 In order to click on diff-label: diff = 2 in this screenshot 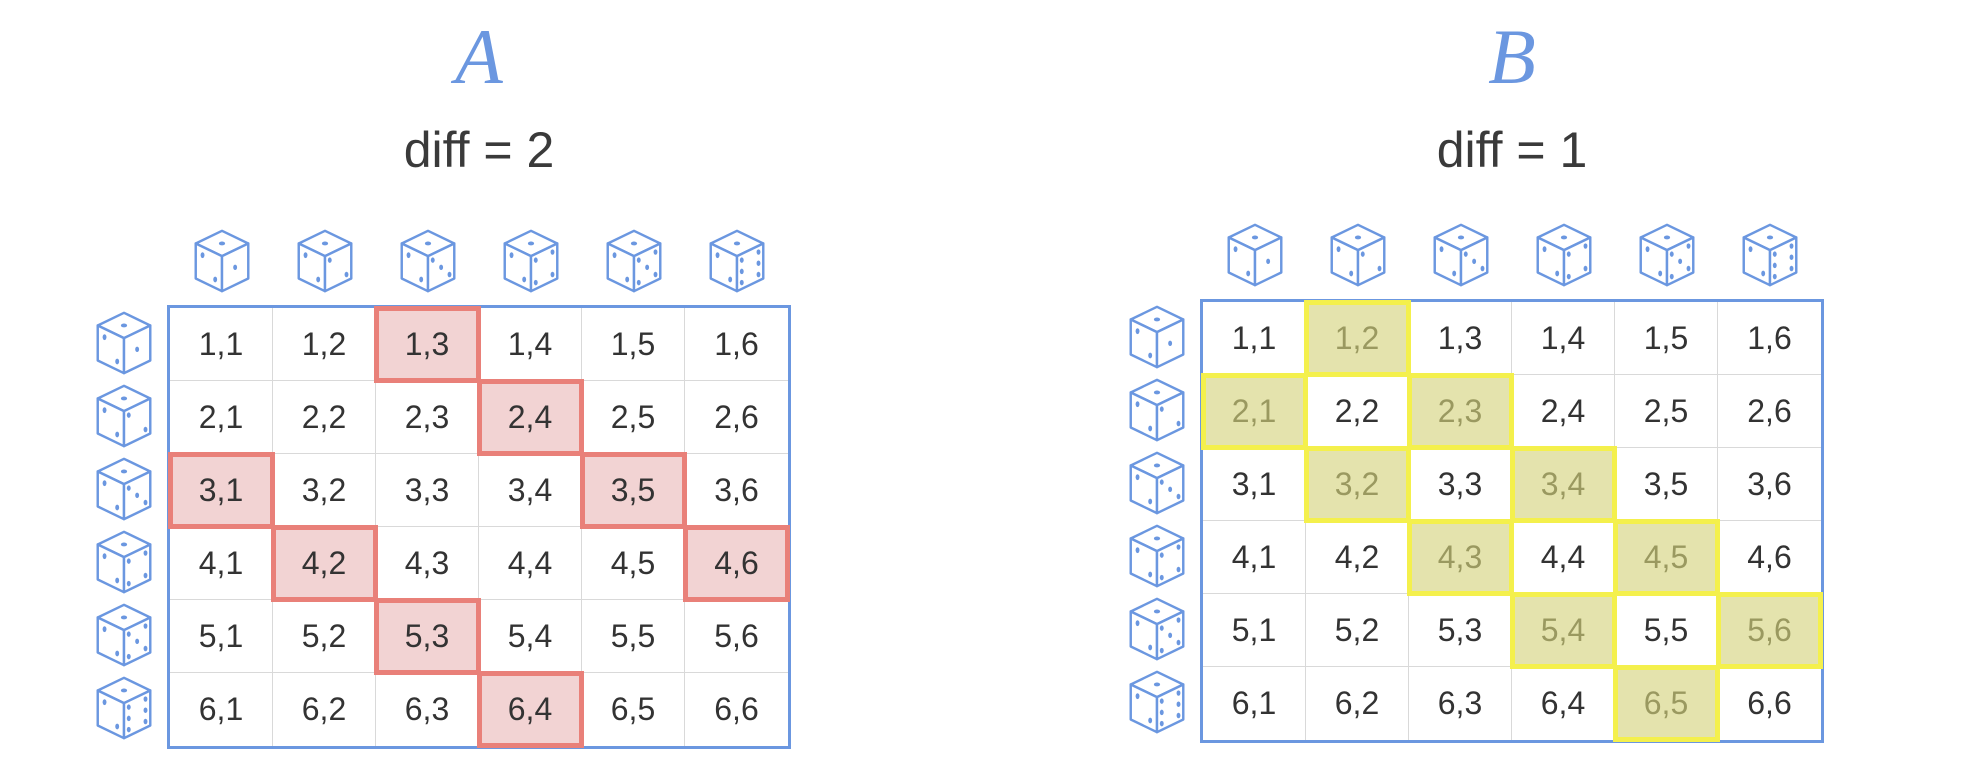, I will do `click(479, 150)`.